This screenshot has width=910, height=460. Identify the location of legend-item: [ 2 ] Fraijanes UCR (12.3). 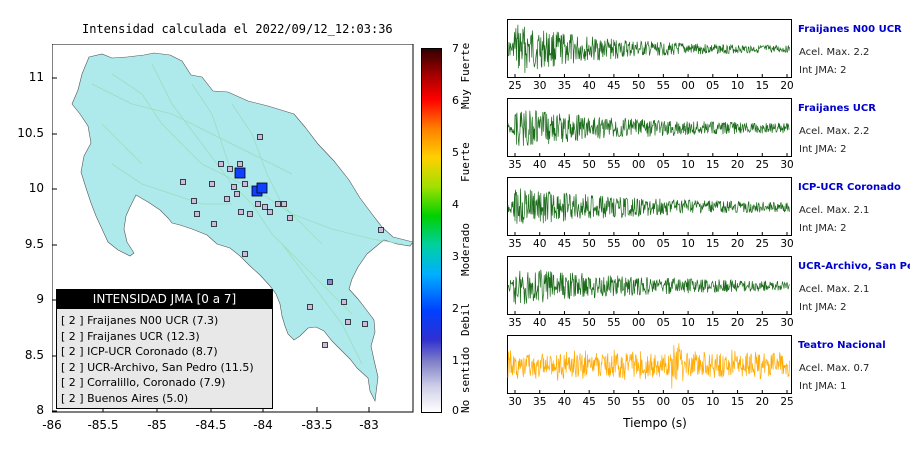
(130, 336).